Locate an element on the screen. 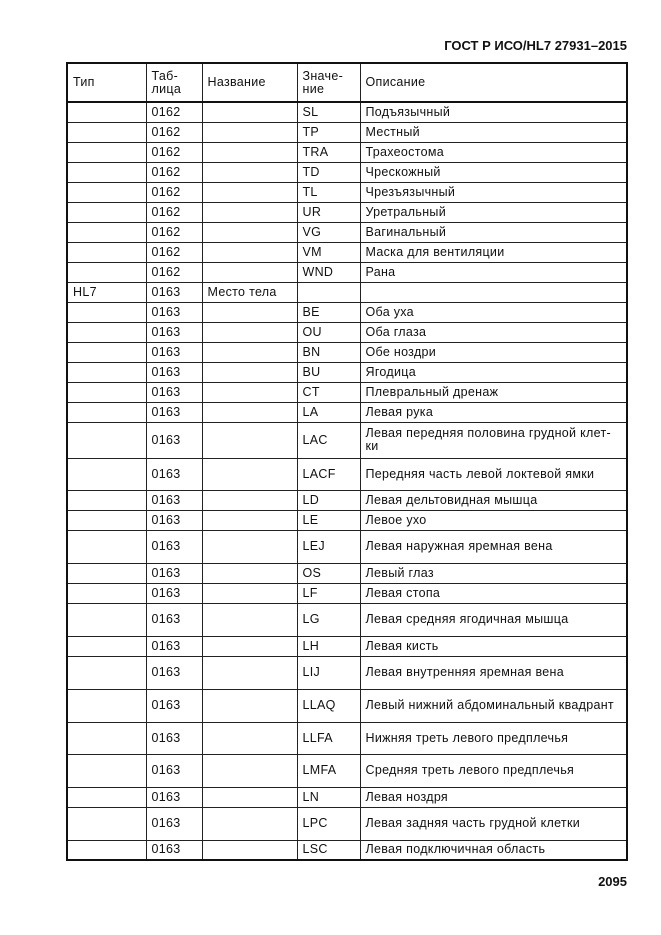  cell-description: Нижняя треть левого предплечья is located at coordinates (493, 738).